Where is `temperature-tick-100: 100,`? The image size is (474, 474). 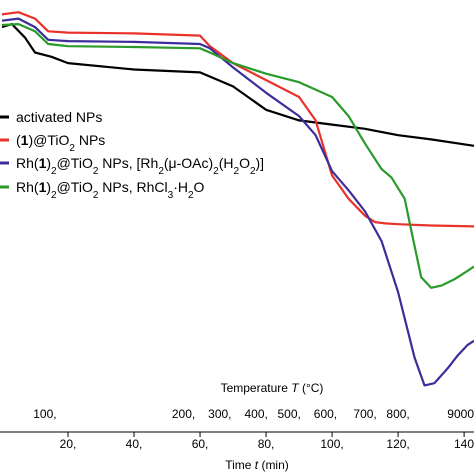
temperature-tick-100: 100, is located at coordinates (44, 414).